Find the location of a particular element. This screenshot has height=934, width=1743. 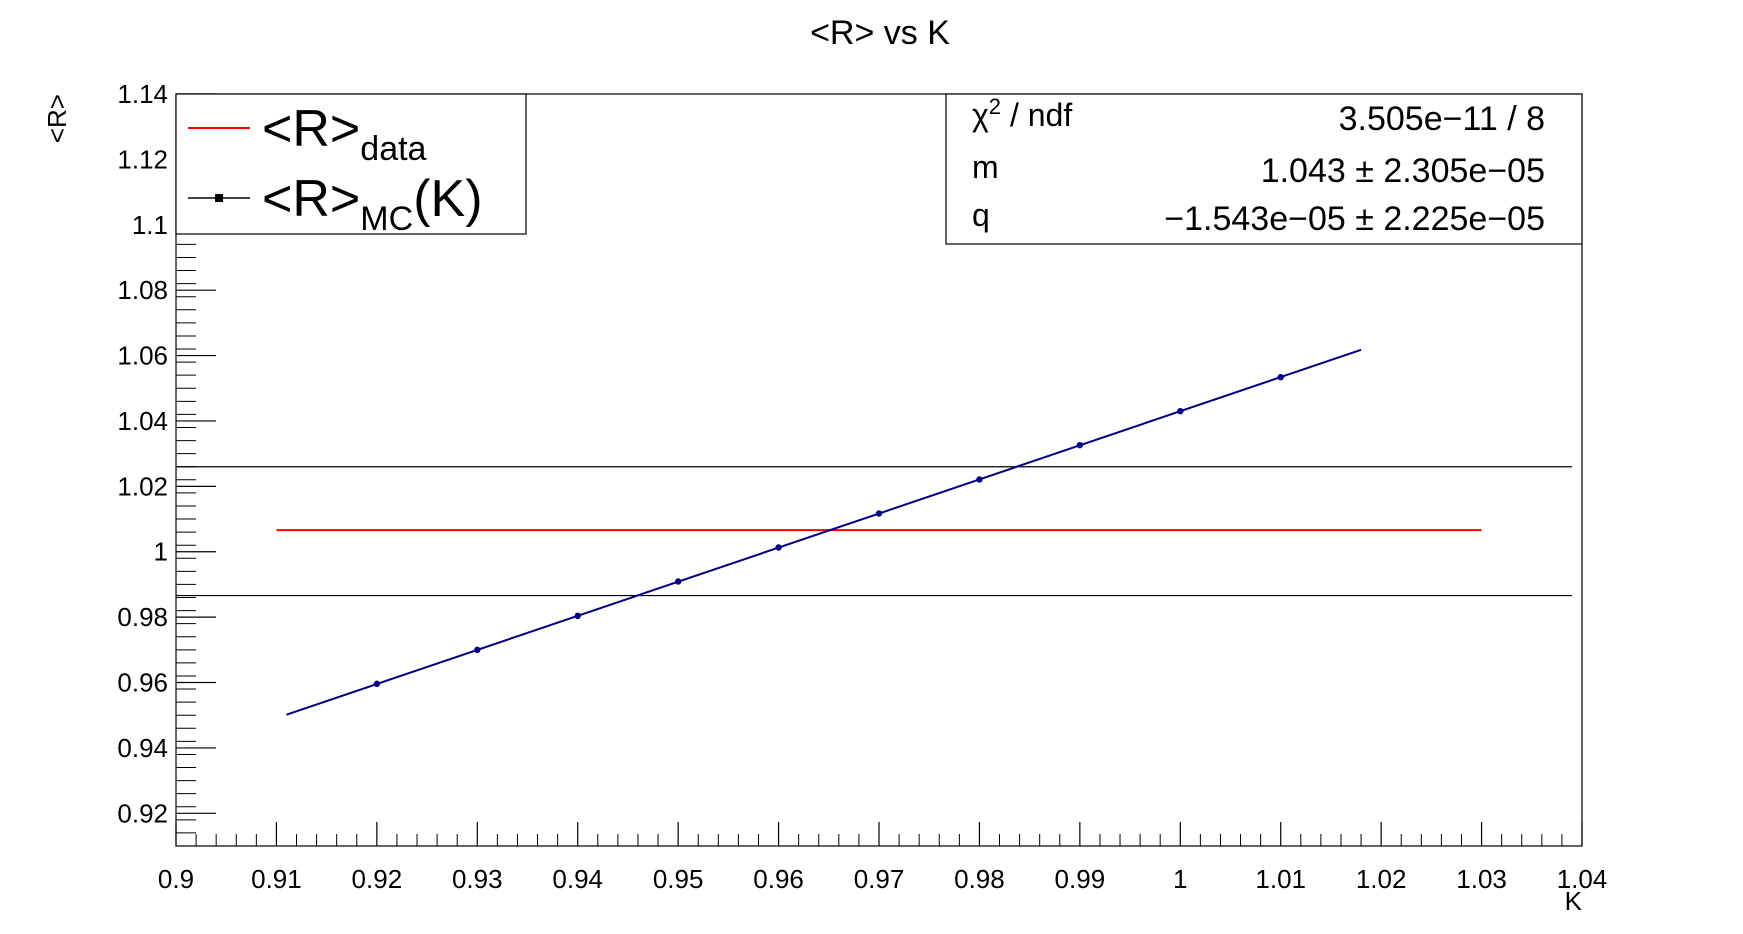

legend-entry-data: <R>data is located at coordinates (344, 134).